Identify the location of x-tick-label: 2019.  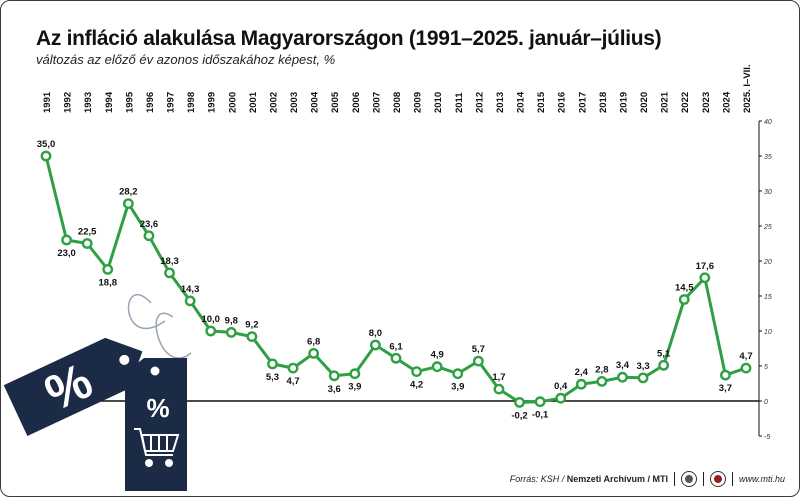
(623, 102).